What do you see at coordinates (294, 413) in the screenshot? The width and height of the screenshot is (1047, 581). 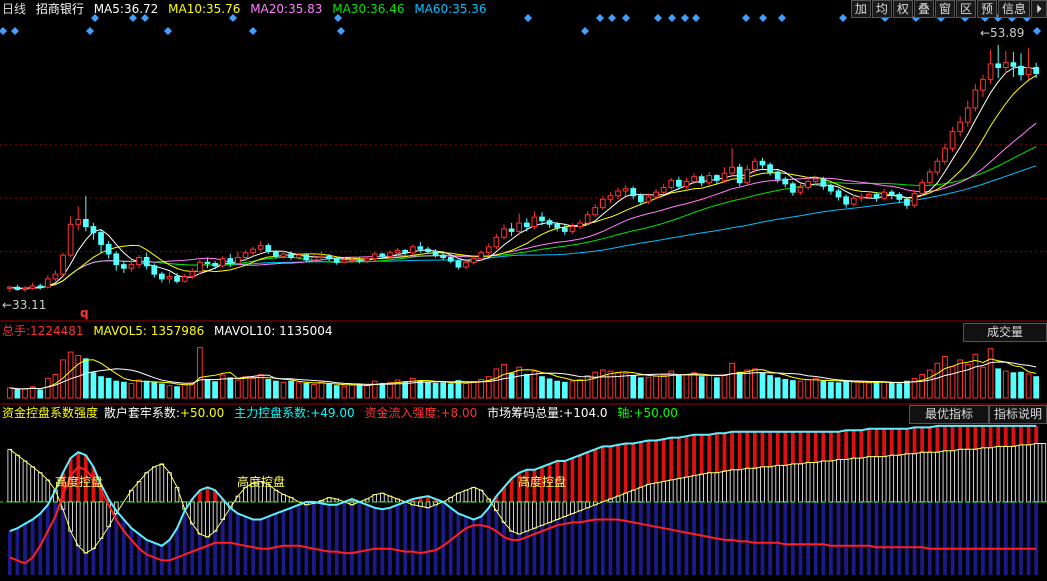 I see `indicator-item-zhuli: 主力控盘系数:+49.00` at bounding box center [294, 413].